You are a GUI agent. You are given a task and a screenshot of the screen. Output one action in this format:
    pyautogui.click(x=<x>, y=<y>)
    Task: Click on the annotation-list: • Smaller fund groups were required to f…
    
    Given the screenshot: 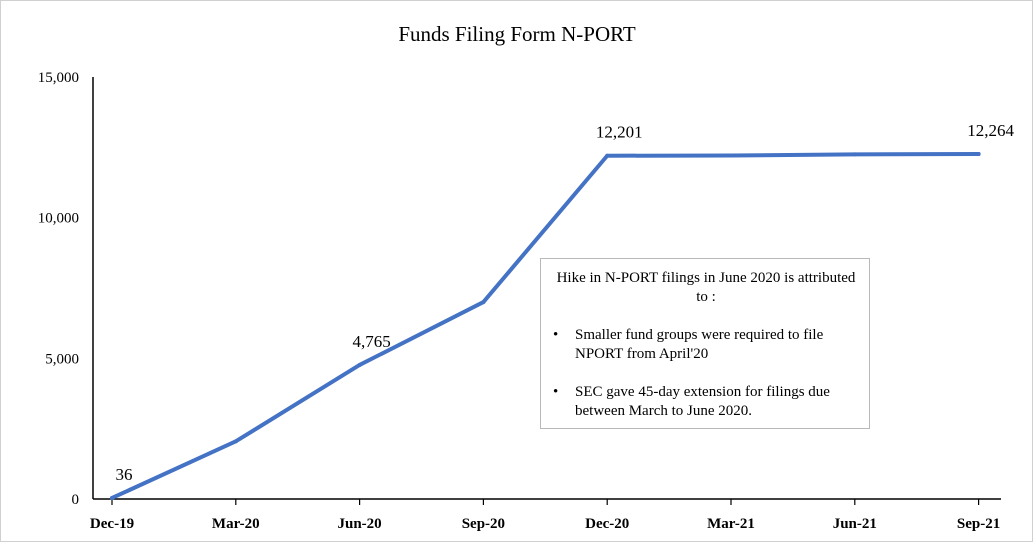 What is the action you would take?
    pyautogui.click(x=706, y=373)
    